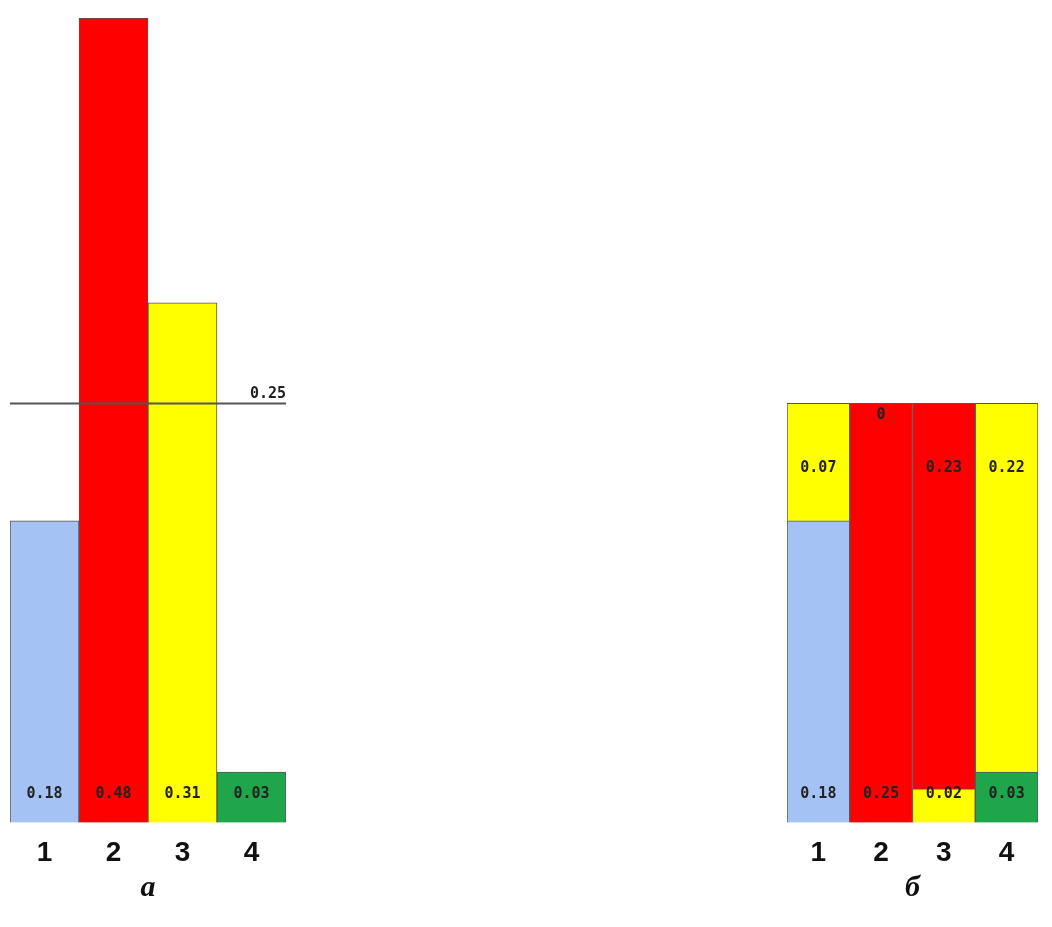  Describe the element at coordinates (881, 414) in the screenshot. I see `data-label: 0` at that location.